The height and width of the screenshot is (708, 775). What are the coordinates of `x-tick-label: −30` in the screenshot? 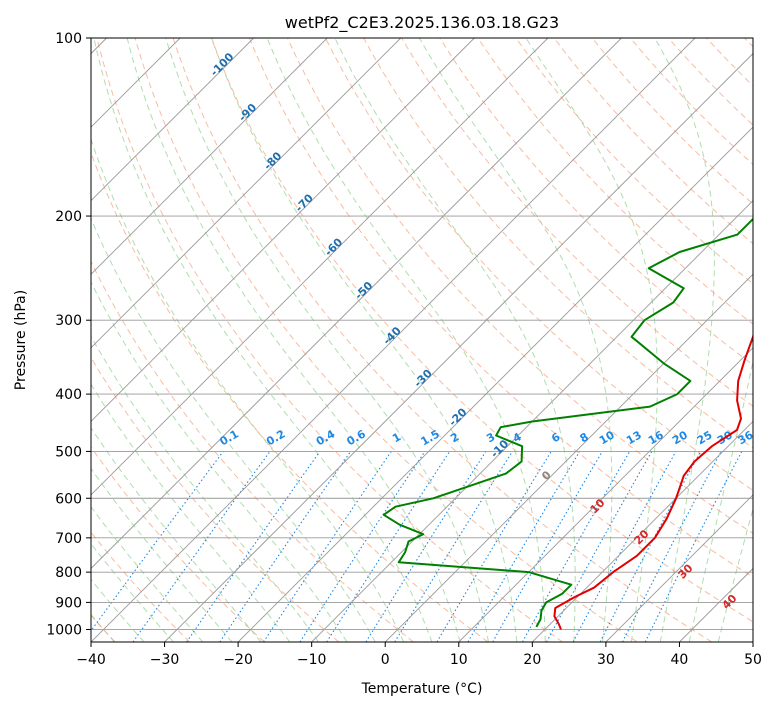 It's located at (165, 660).